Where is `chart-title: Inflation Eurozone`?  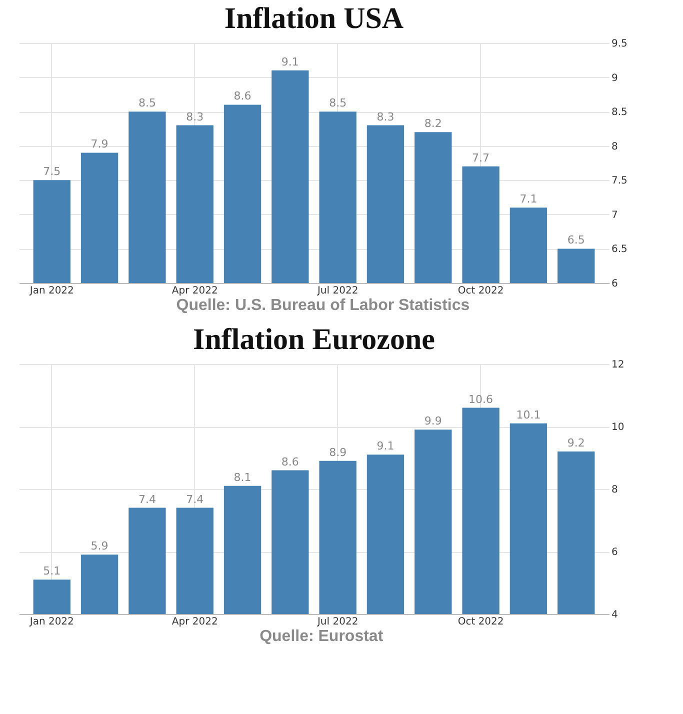 chart-title: Inflation Eurozone is located at coordinates (314, 339).